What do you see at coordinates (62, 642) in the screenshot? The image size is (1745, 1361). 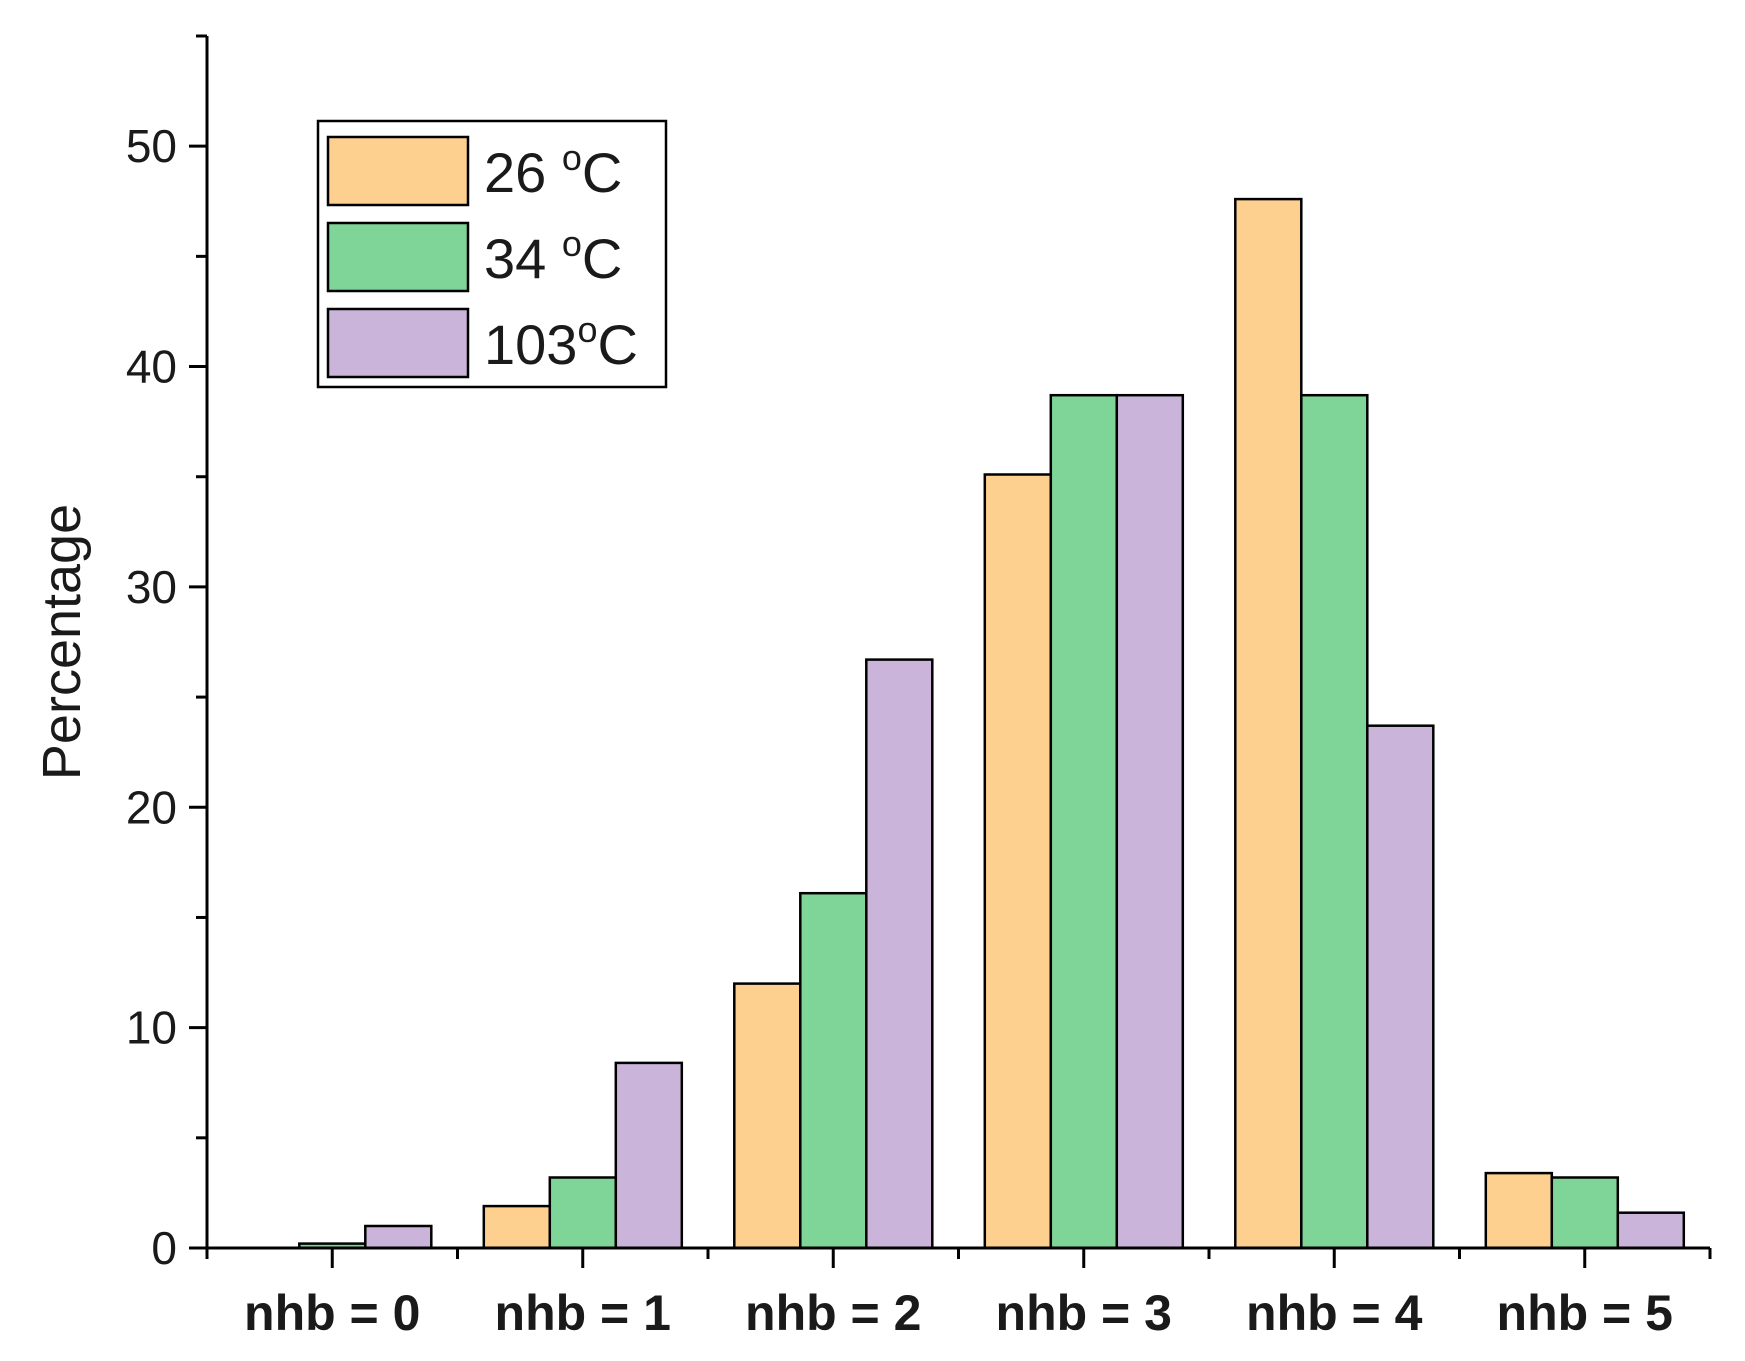 I see `y-axis-title: Percentage` at bounding box center [62, 642].